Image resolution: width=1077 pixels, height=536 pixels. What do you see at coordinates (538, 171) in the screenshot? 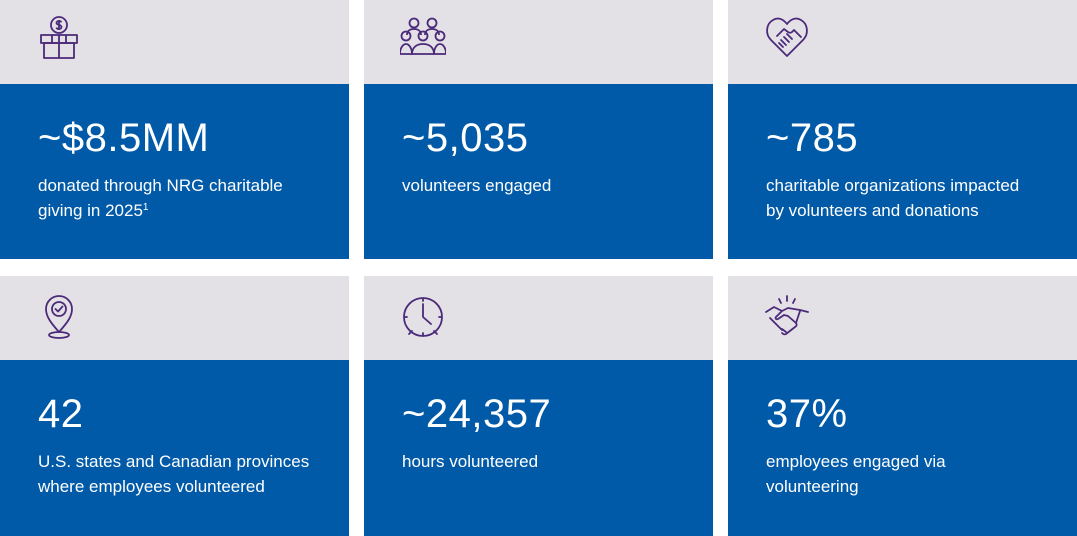
I see `stat-card-body: ~5,035 volunteers engaged` at bounding box center [538, 171].